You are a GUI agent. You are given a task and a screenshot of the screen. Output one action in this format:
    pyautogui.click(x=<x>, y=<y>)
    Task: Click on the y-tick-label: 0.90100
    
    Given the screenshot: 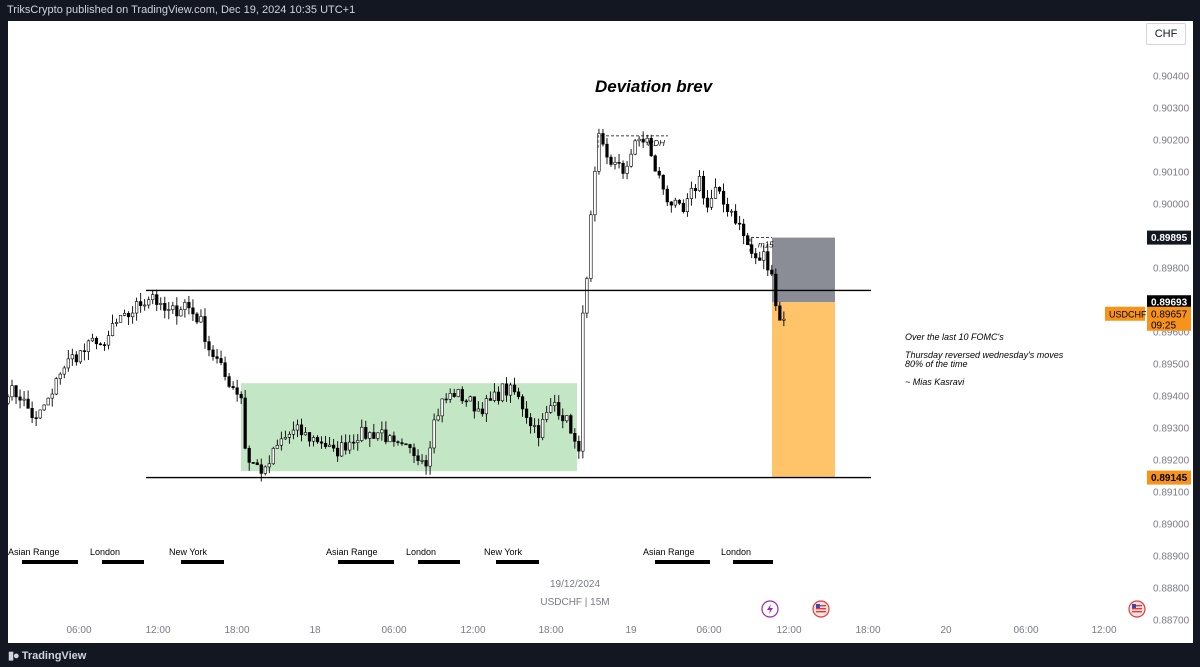 What is the action you would take?
    pyautogui.click(x=1171, y=173)
    